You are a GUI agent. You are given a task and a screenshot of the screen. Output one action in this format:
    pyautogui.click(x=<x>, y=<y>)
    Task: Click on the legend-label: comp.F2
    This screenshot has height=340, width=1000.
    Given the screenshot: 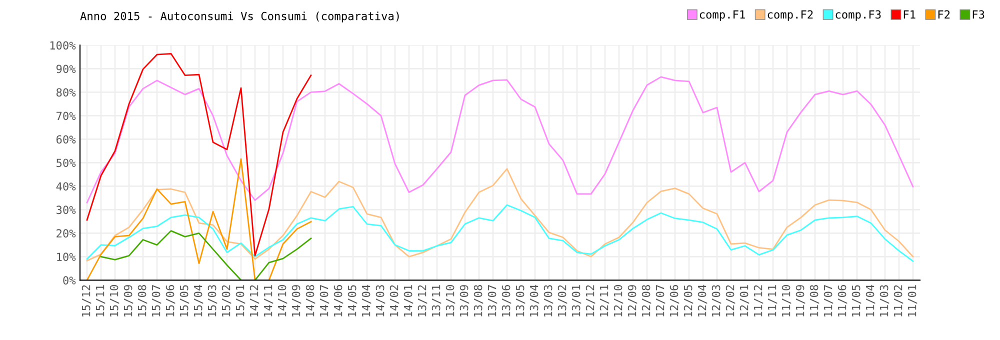 What is the action you would take?
    pyautogui.click(x=790, y=15)
    